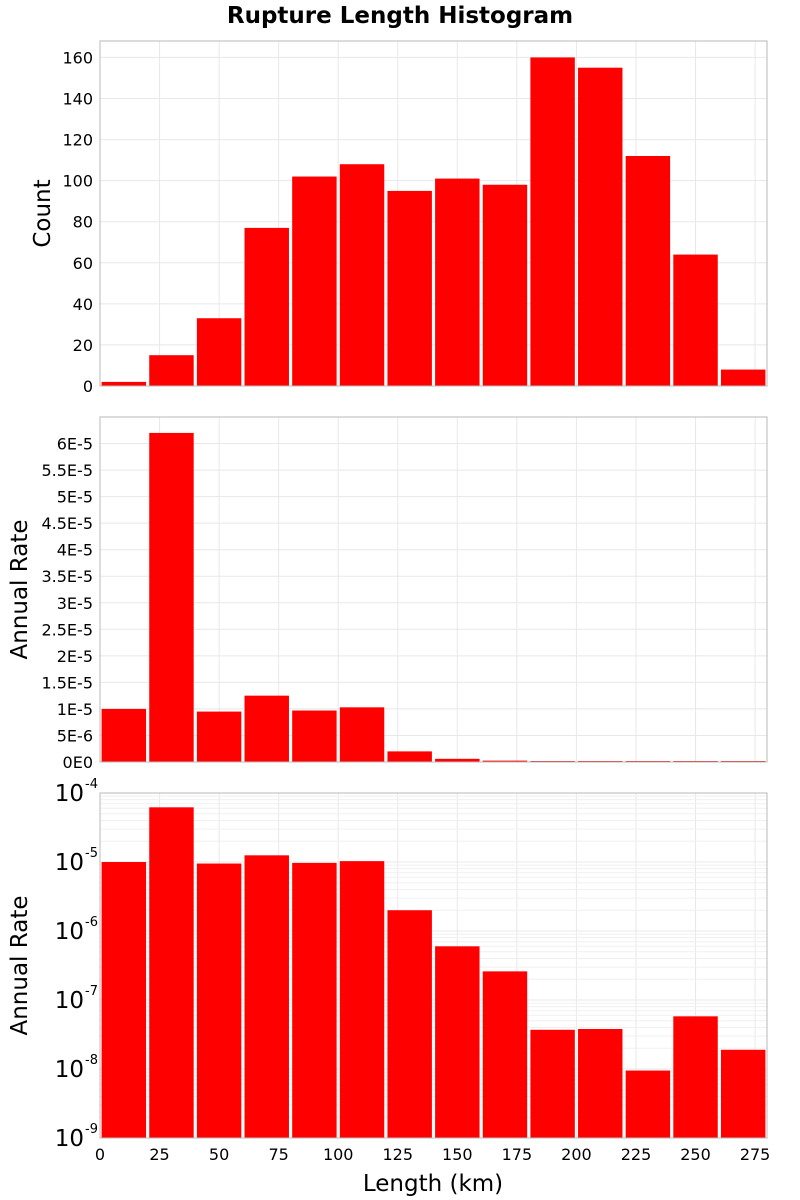 This screenshot has height=1200, width=800. I want to click on y-tick-exponent: -9, so click(91, 1129).